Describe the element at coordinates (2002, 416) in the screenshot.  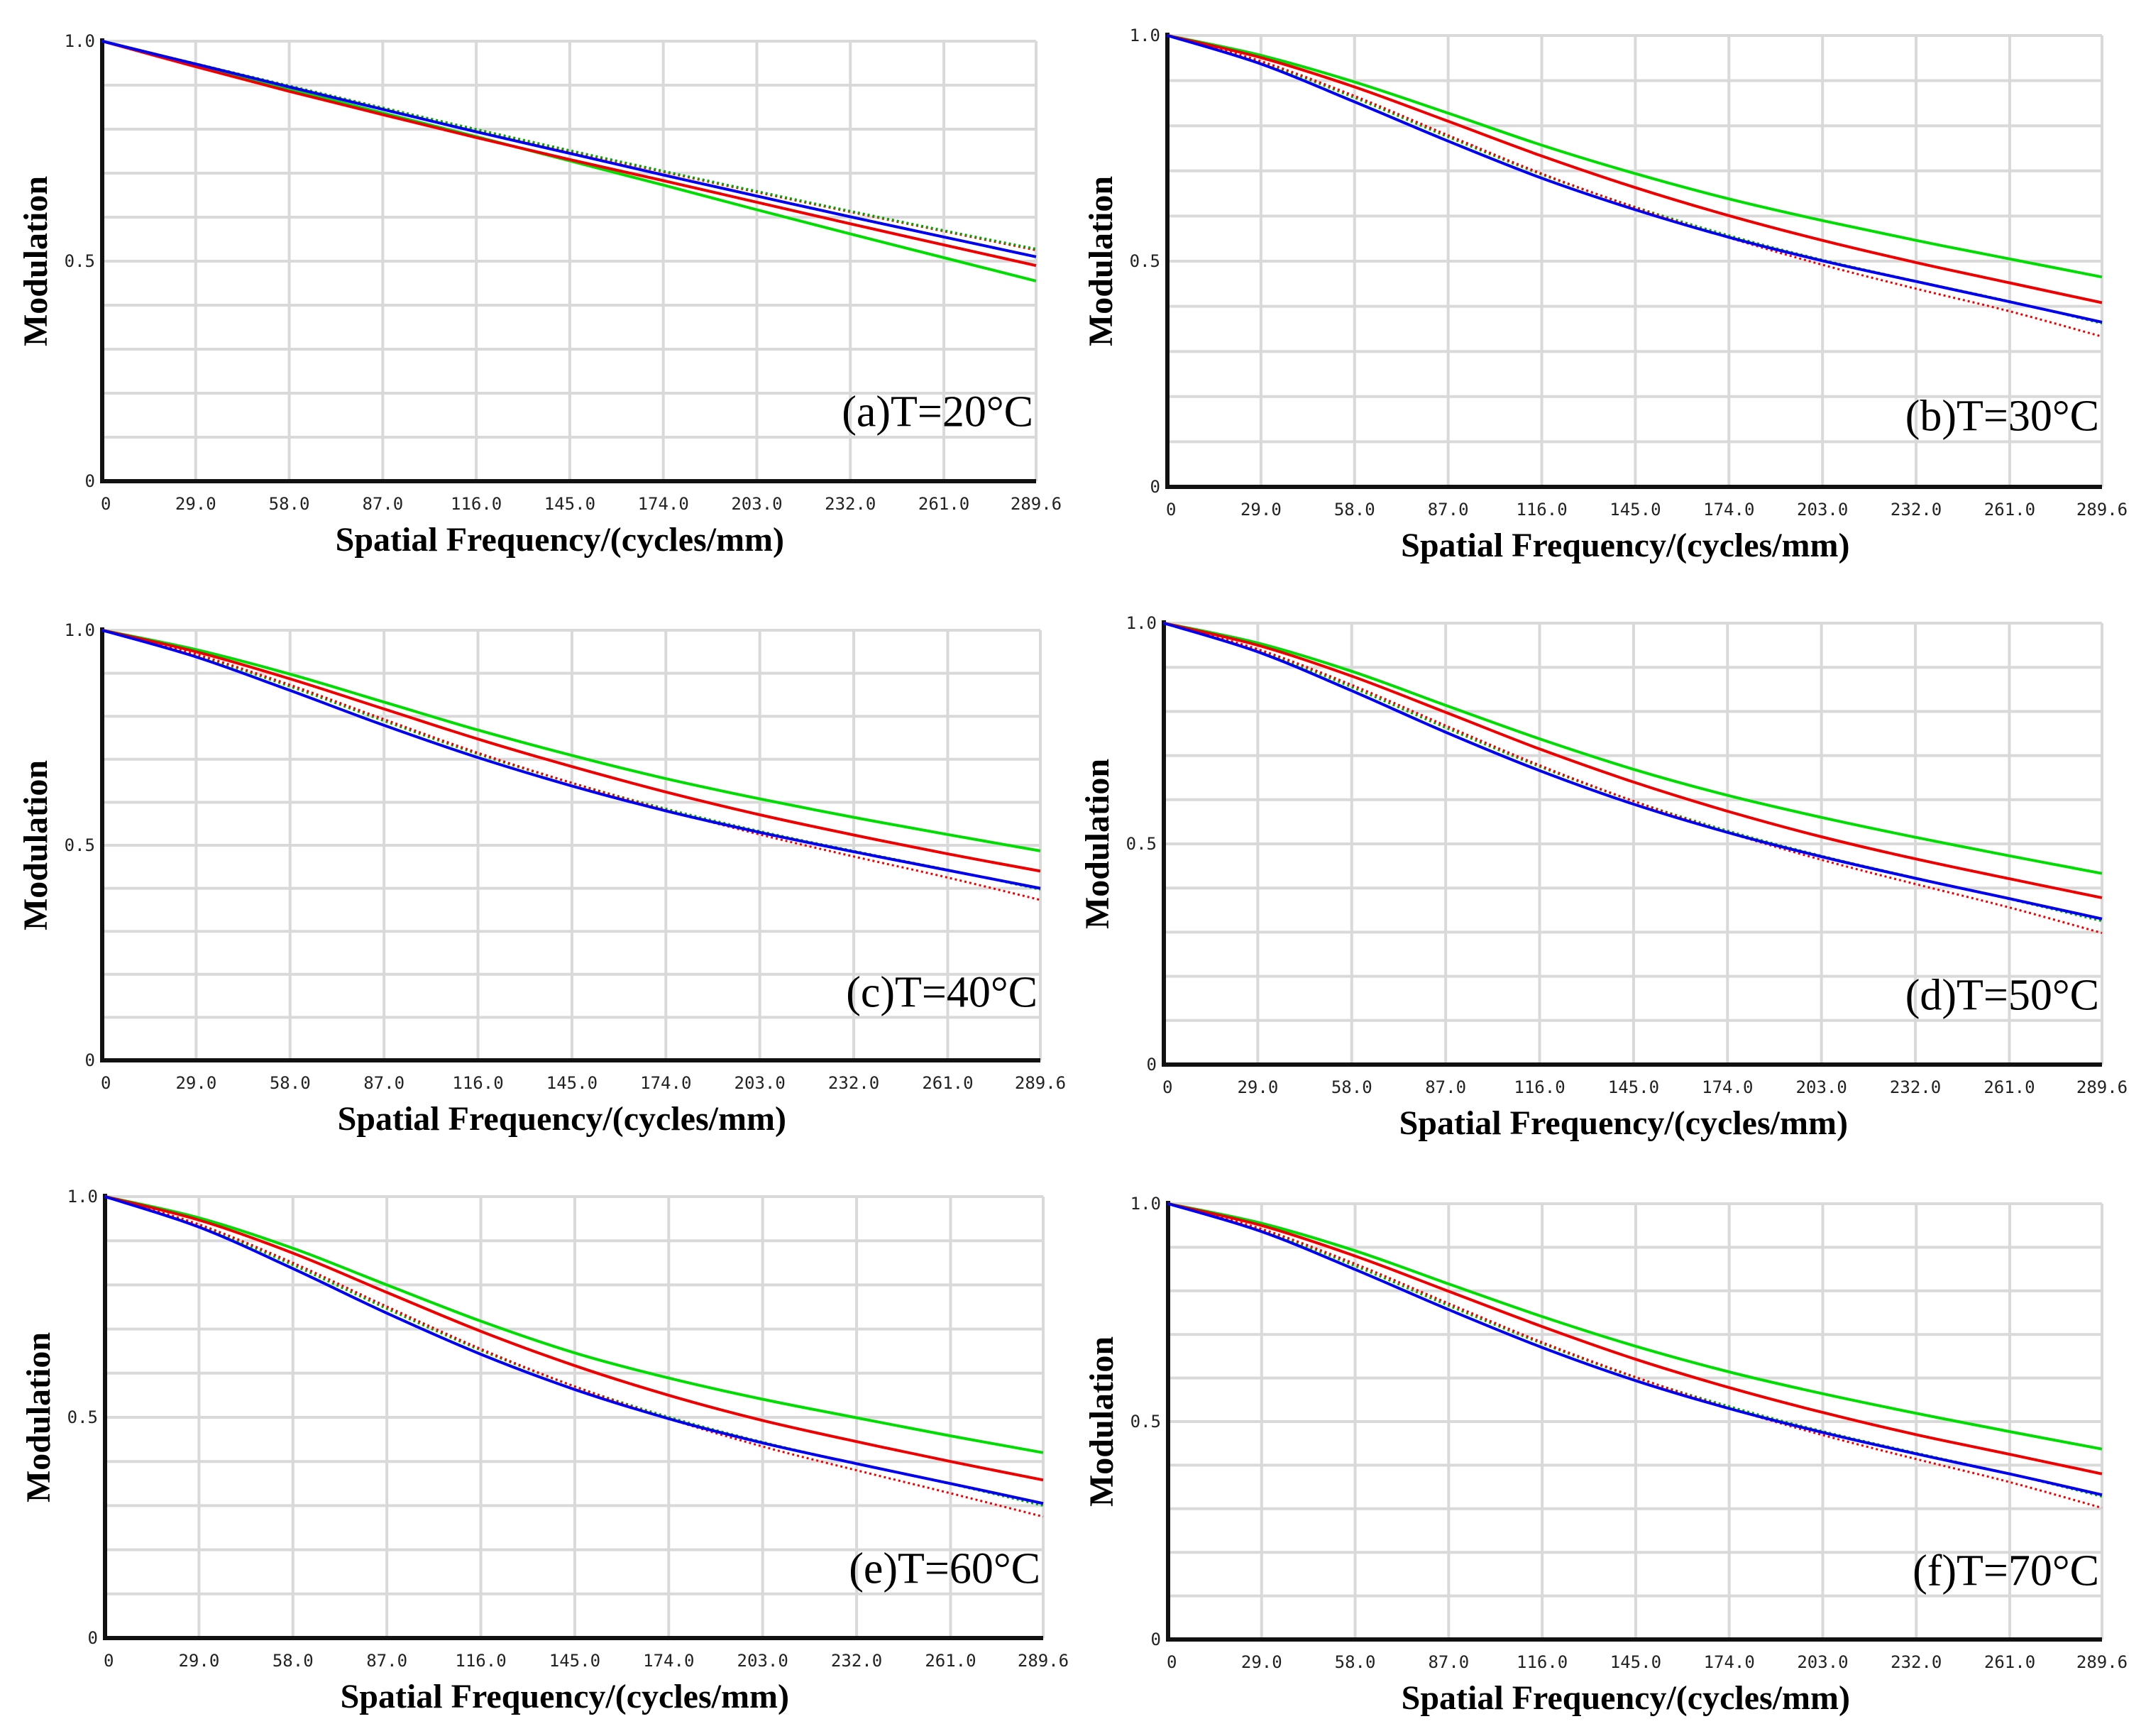
I see `panel-label: (b)T=30°C` at that location.